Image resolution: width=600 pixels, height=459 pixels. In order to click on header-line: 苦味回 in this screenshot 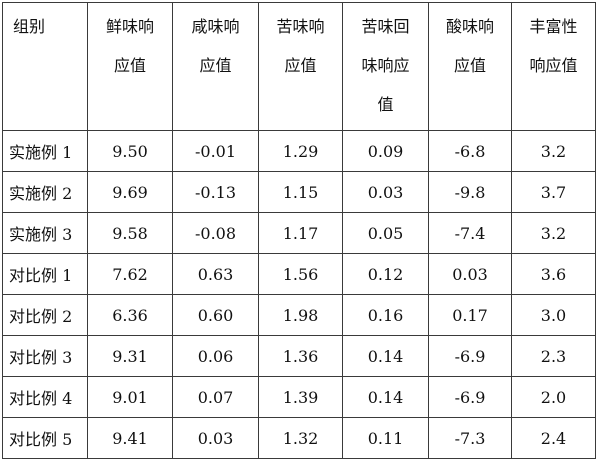, I will do `click(385, 26)`.